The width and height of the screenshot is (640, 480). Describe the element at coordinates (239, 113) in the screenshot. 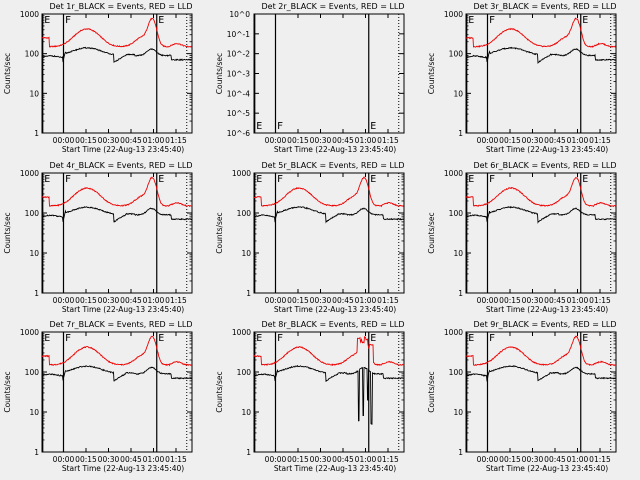

I see `y-tick-label: 10^-5` at that location.